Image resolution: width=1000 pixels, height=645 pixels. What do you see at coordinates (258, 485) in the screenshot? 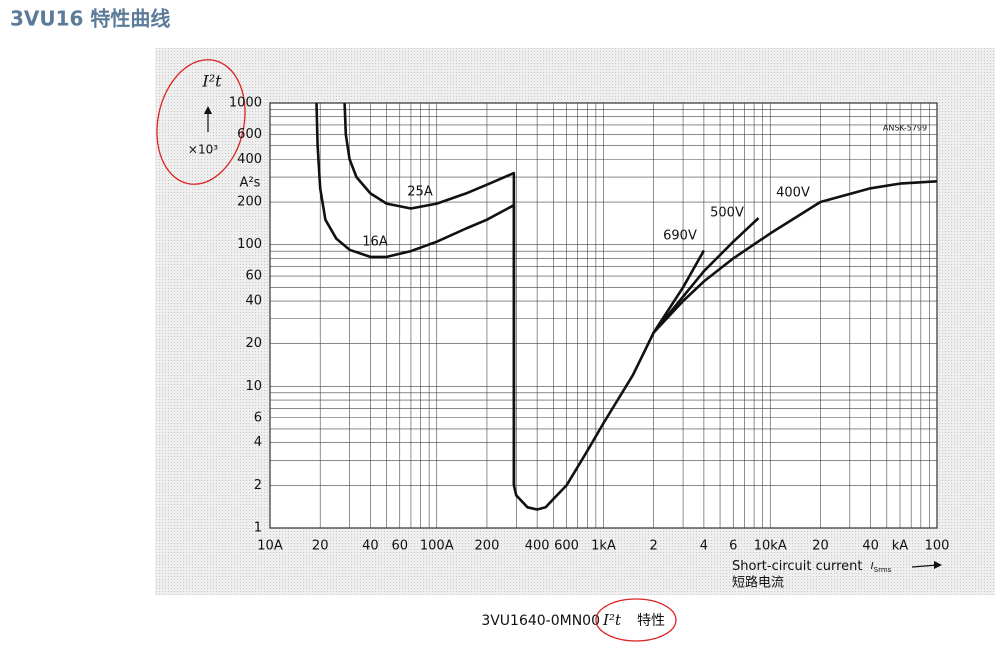
I see `y-tick-label: 2` at bounding box center [258, 485].